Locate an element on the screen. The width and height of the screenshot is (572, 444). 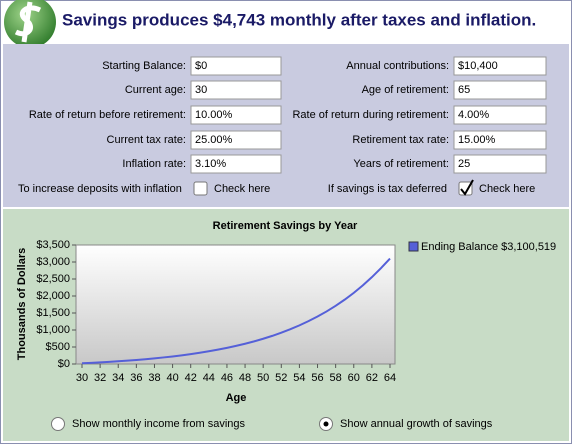
x-tick-label: 60 is located at coordinates (354, 378).